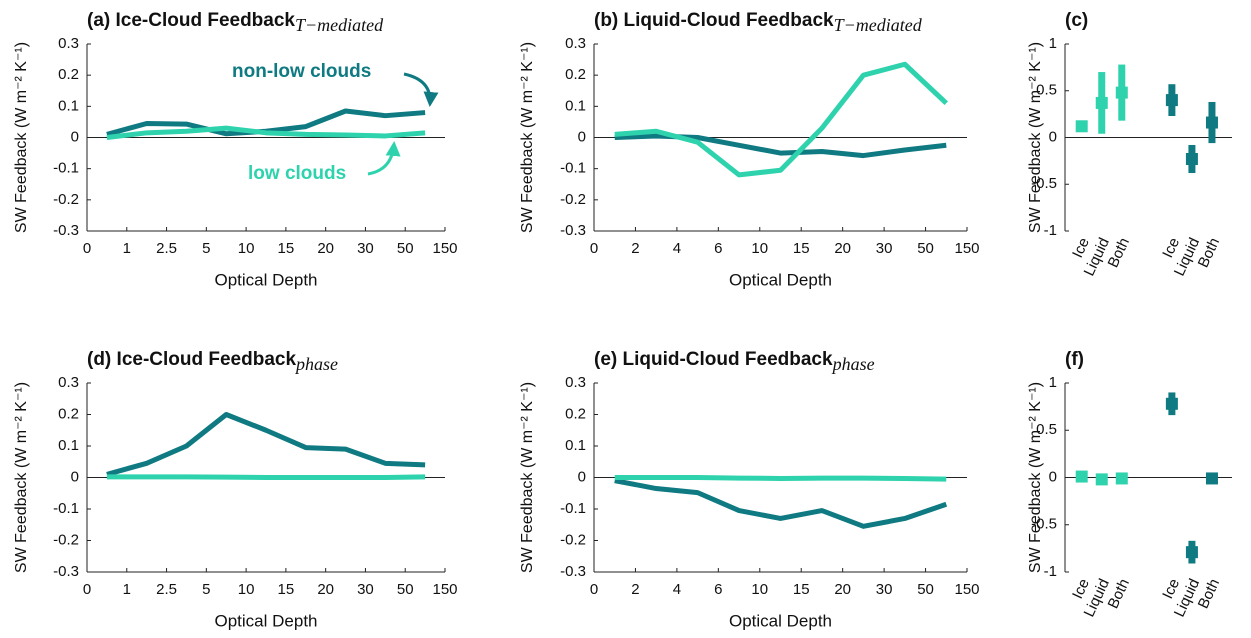 The width and height of the screenshot is (1251, 638). Describe the element at coordinates (191, 20) in the screenshot. I see `title-text: (a) Ice-Cloud Feedback` at that location.